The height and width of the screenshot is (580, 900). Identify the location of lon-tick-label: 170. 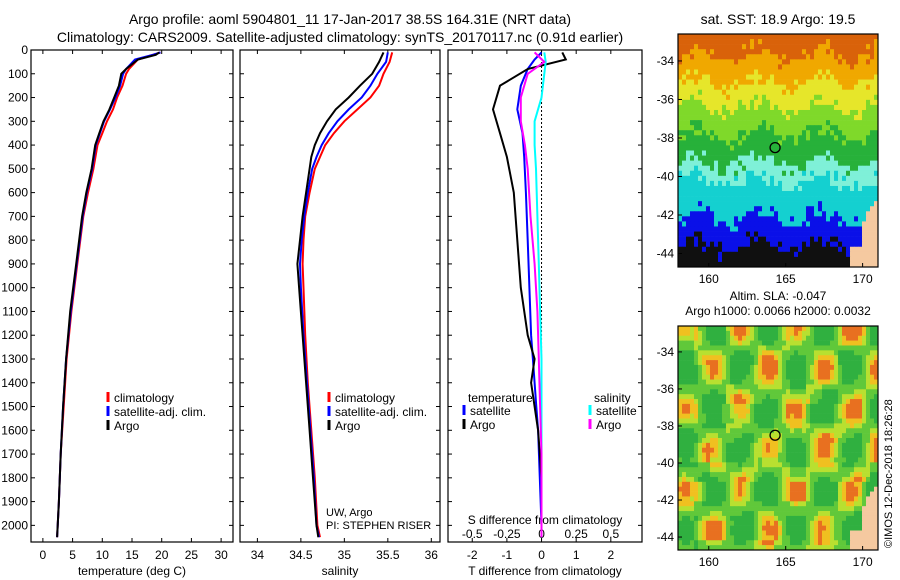
(863, 562).